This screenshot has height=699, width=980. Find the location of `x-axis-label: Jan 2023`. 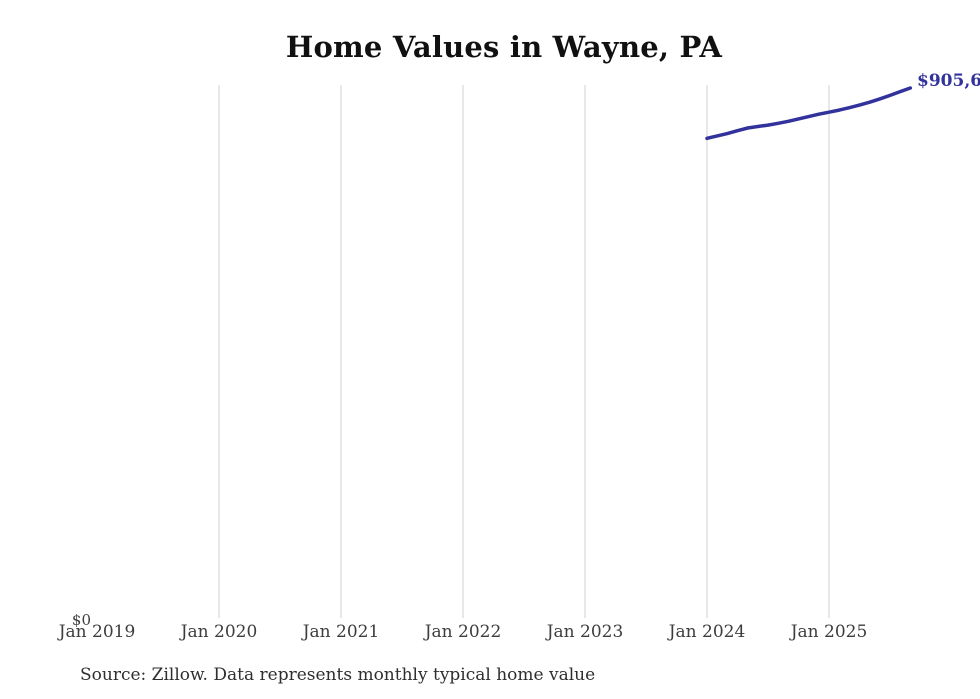

x-axis-label: Jan 2023 is located at coordinates (585, 632).